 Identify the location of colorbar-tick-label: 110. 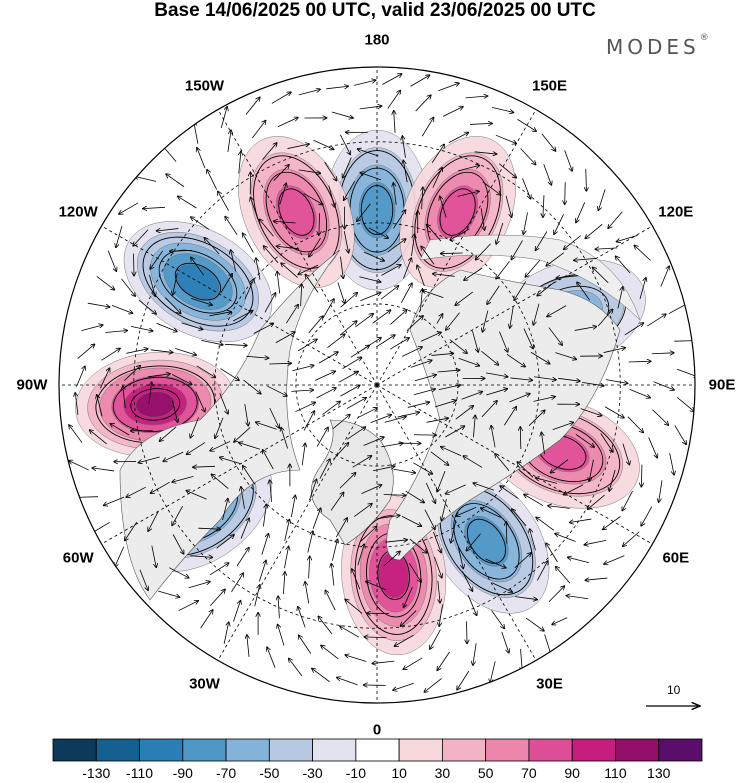
(615, 773).